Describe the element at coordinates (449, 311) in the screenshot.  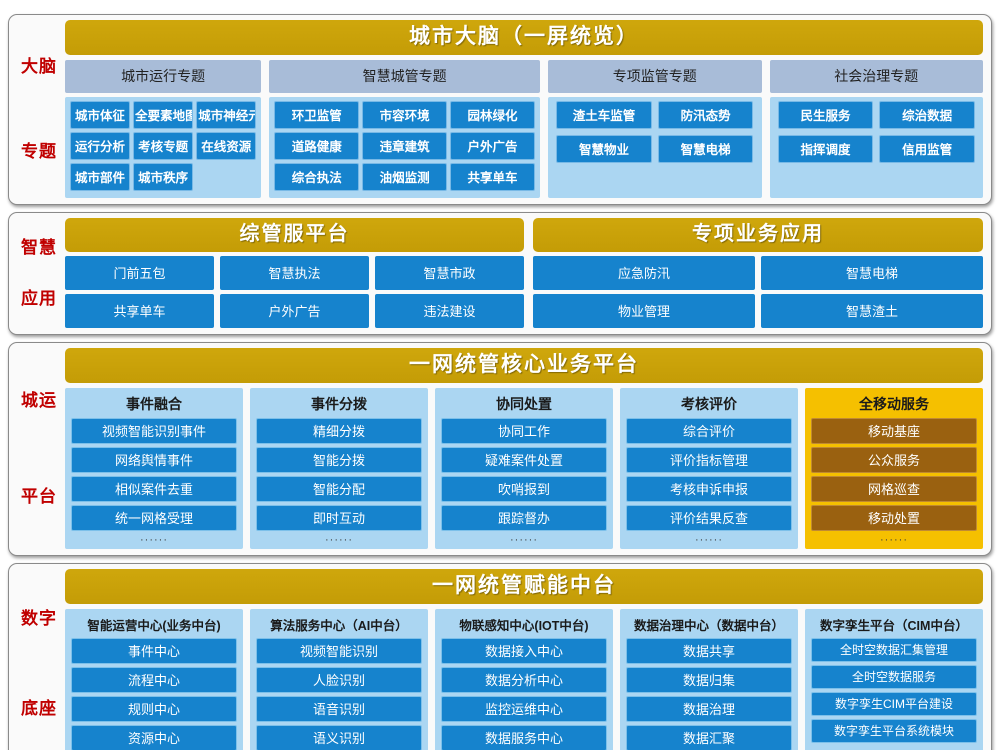
I see `app-tile: 违法建设` at that location.